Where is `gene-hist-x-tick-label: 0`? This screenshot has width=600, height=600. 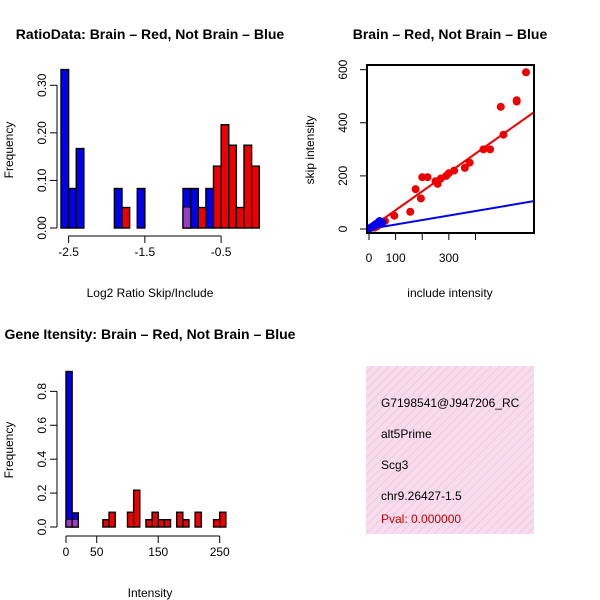
gene-hist-x-tick-label: 0 is located at coordinates (66, 552).